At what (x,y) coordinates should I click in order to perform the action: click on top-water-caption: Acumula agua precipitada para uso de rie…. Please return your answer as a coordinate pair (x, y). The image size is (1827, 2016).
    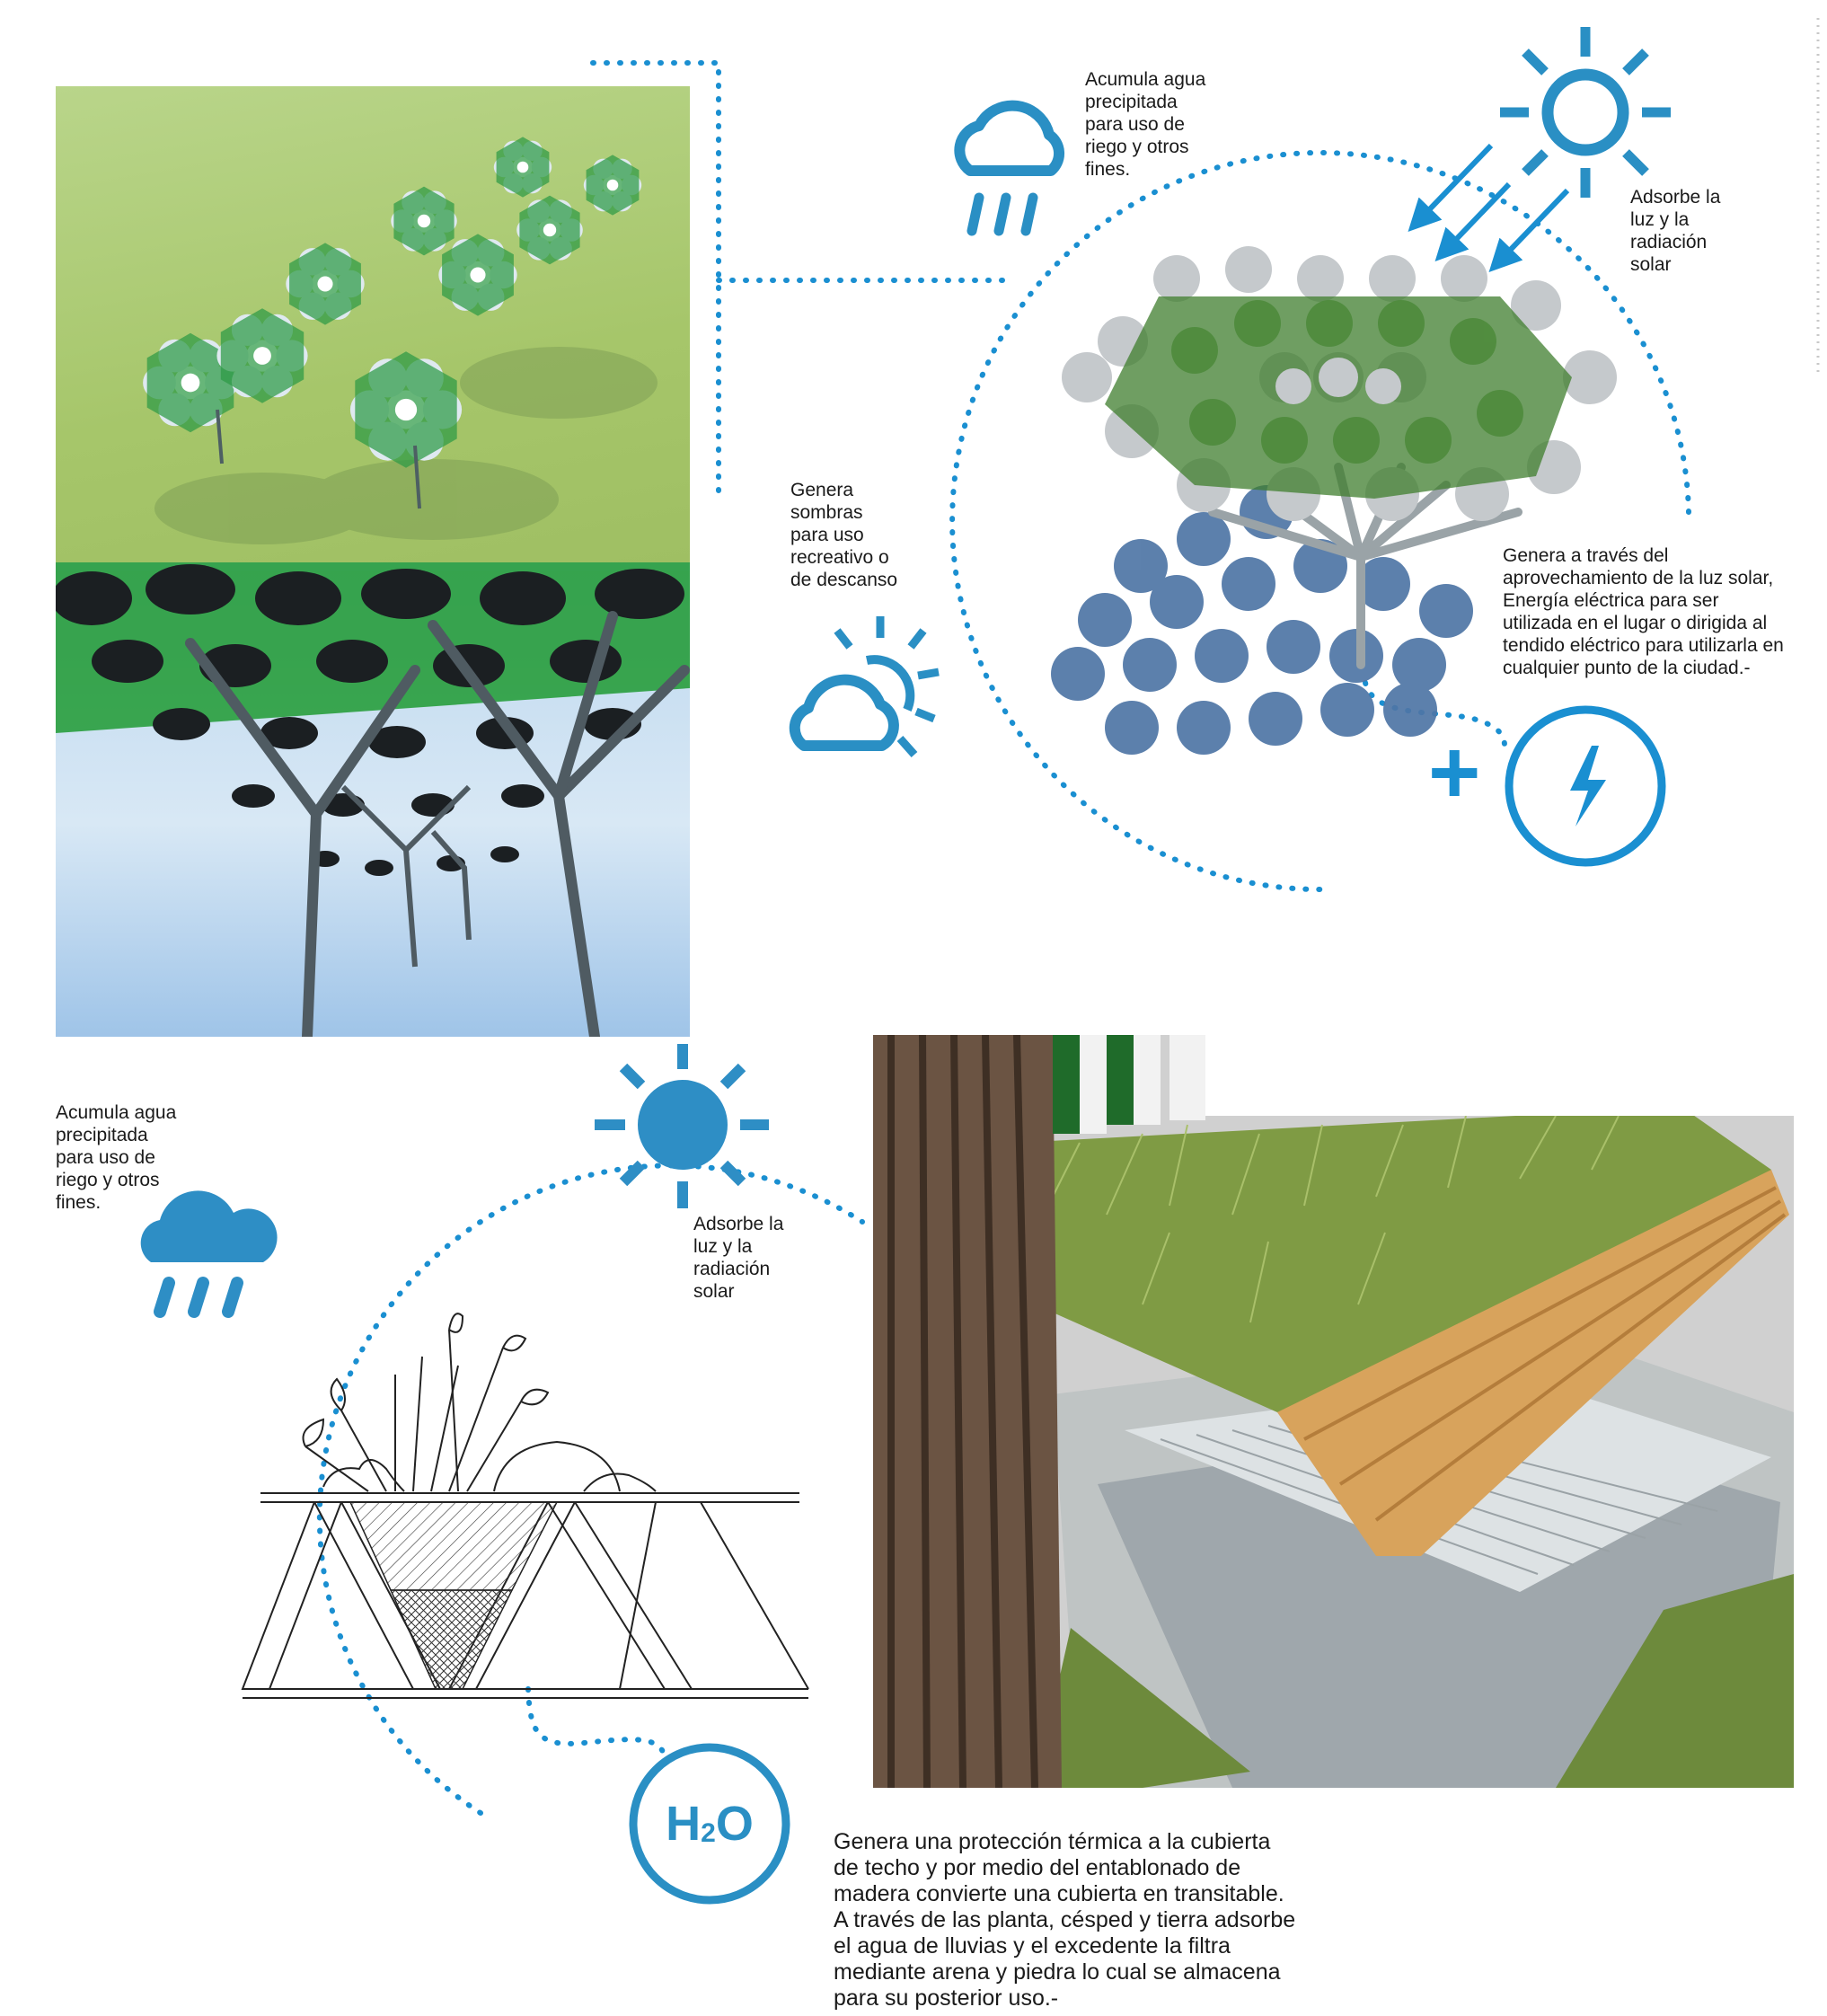
    Looking at the image, I should click on (1145, 124).